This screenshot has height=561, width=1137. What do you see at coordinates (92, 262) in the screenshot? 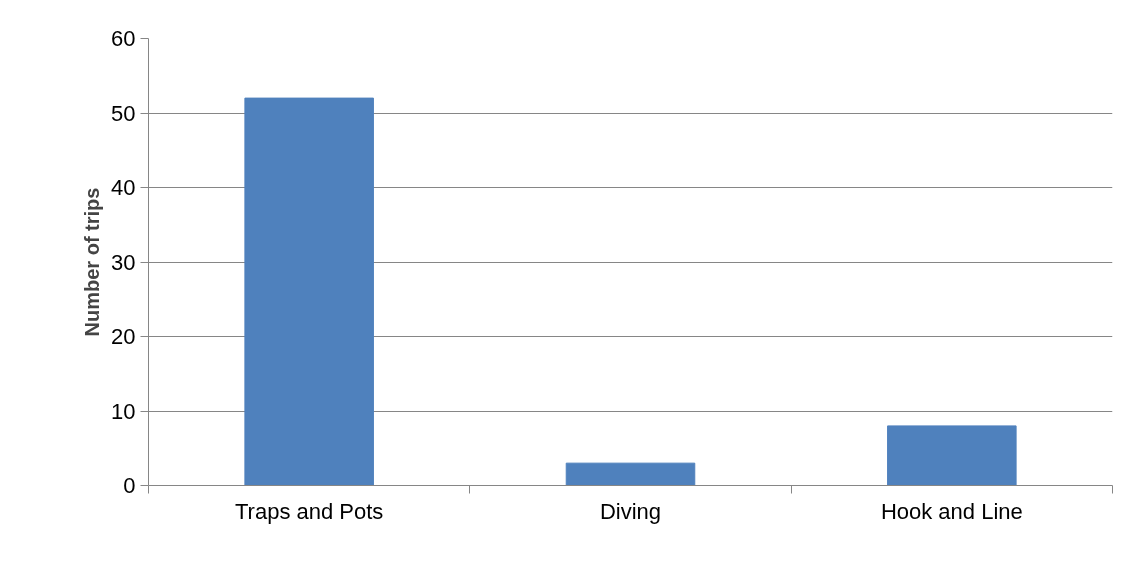
I see `y-axis-title: Number of trips` at bounding box center [92, 262].